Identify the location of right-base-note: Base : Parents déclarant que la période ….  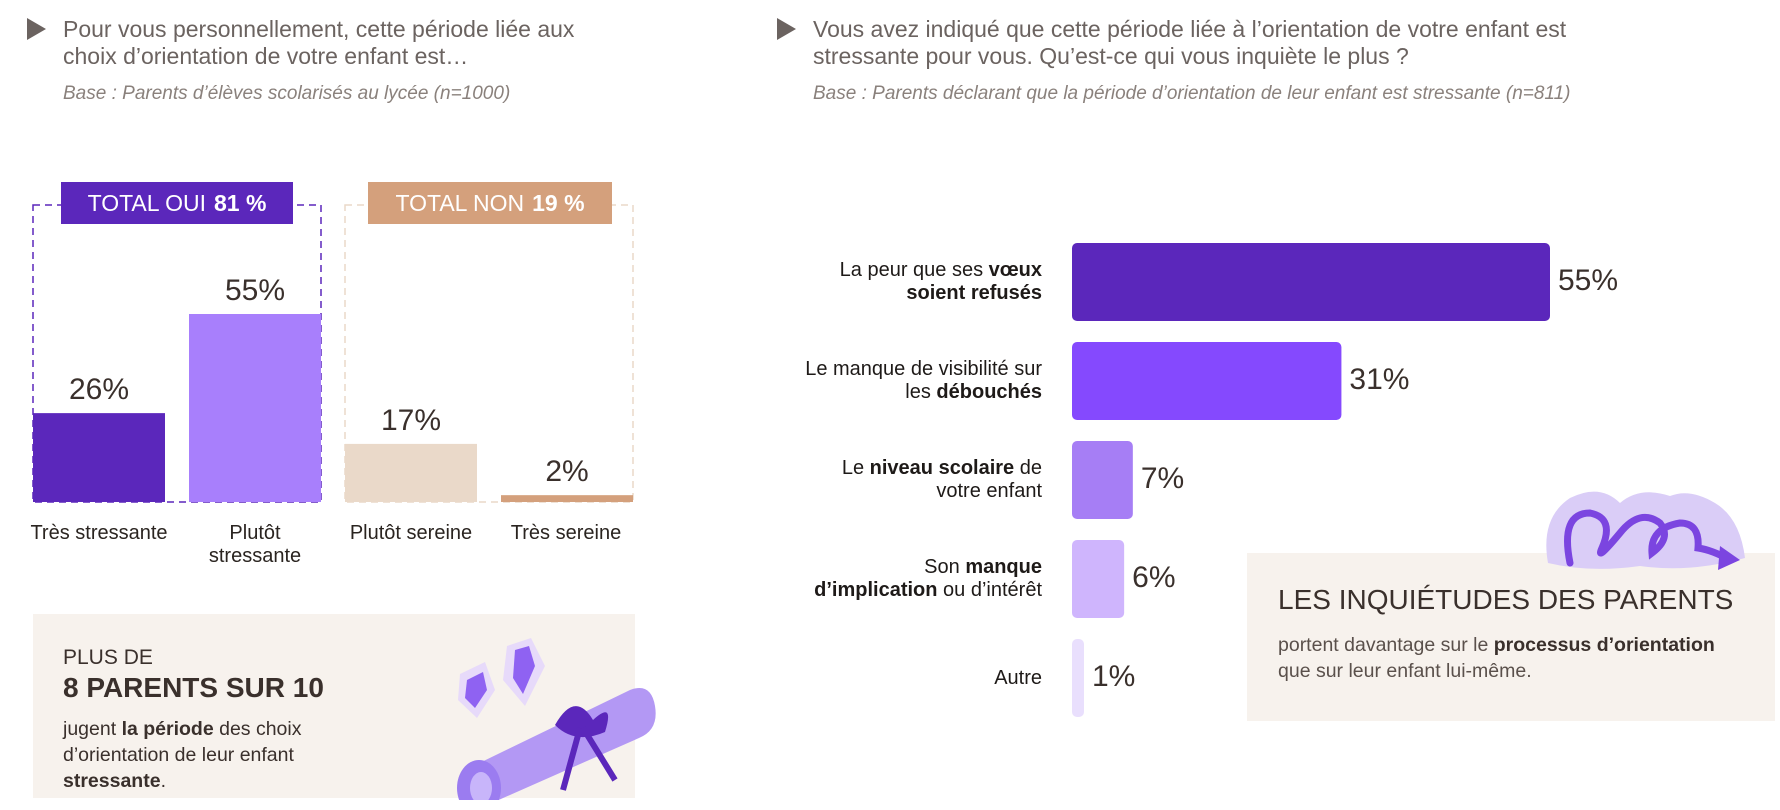
(1192, 93).